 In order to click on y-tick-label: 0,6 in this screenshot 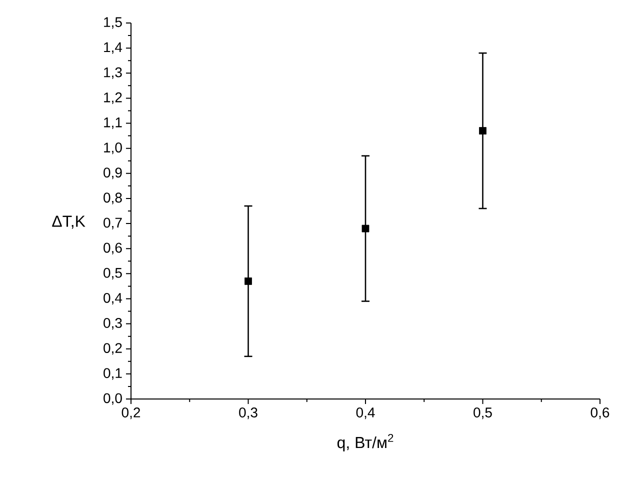, I will do `click(113, 248)`.